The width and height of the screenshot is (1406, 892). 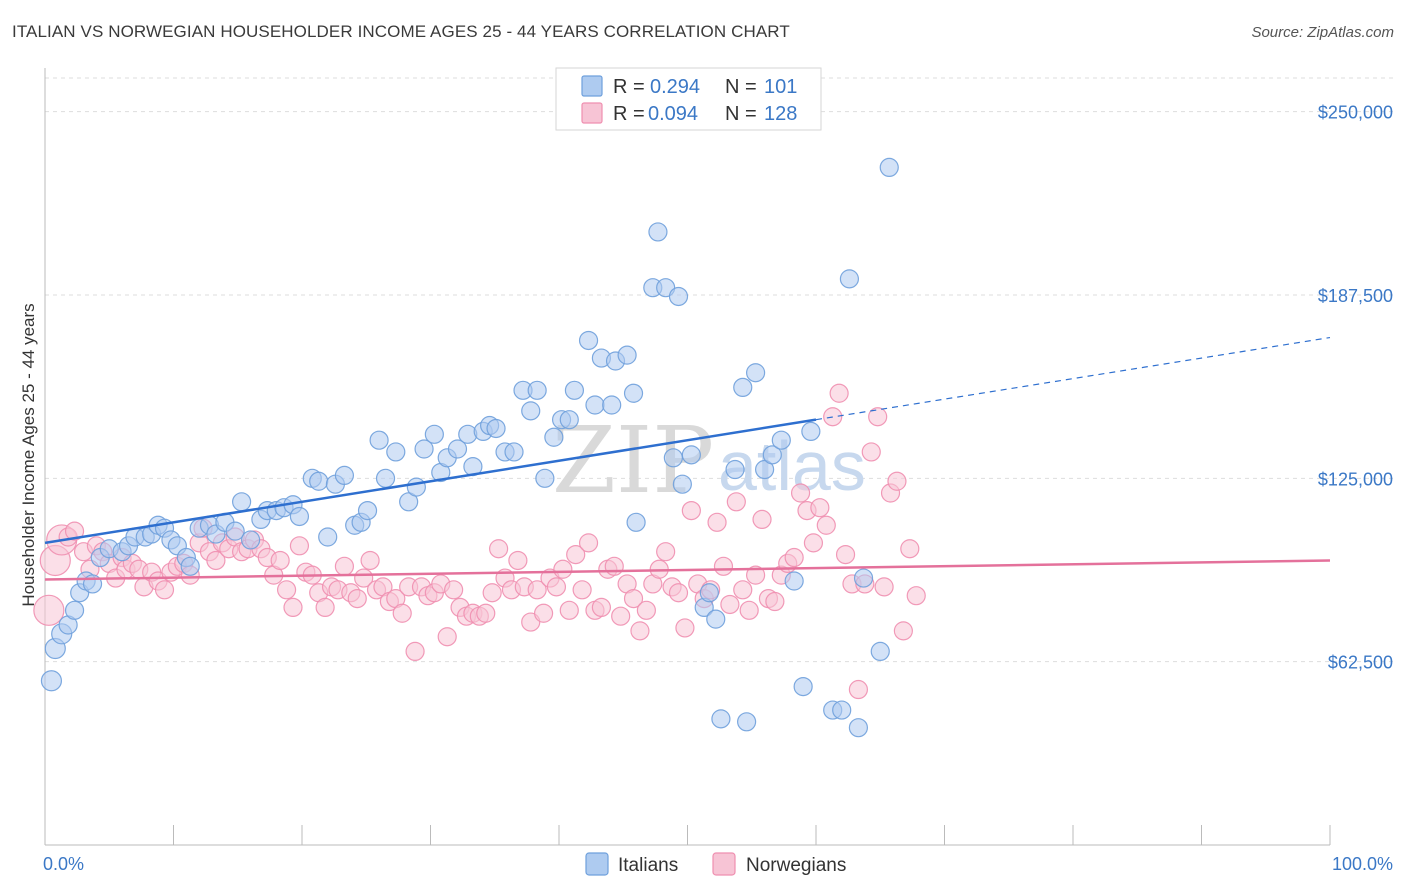 I want to click on y-tick-label-0: $62,500, so click(x=1360, y=663).